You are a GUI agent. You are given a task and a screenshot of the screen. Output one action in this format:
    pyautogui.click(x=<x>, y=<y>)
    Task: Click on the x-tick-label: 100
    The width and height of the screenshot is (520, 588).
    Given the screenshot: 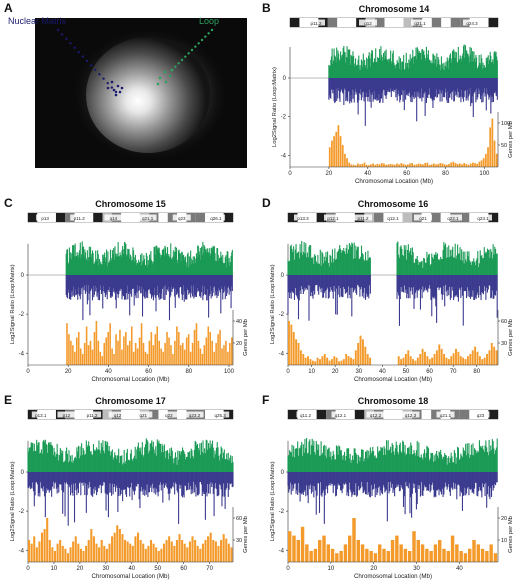 What is the action you would take?
    pyautogui.click(x=484, y=174)
    